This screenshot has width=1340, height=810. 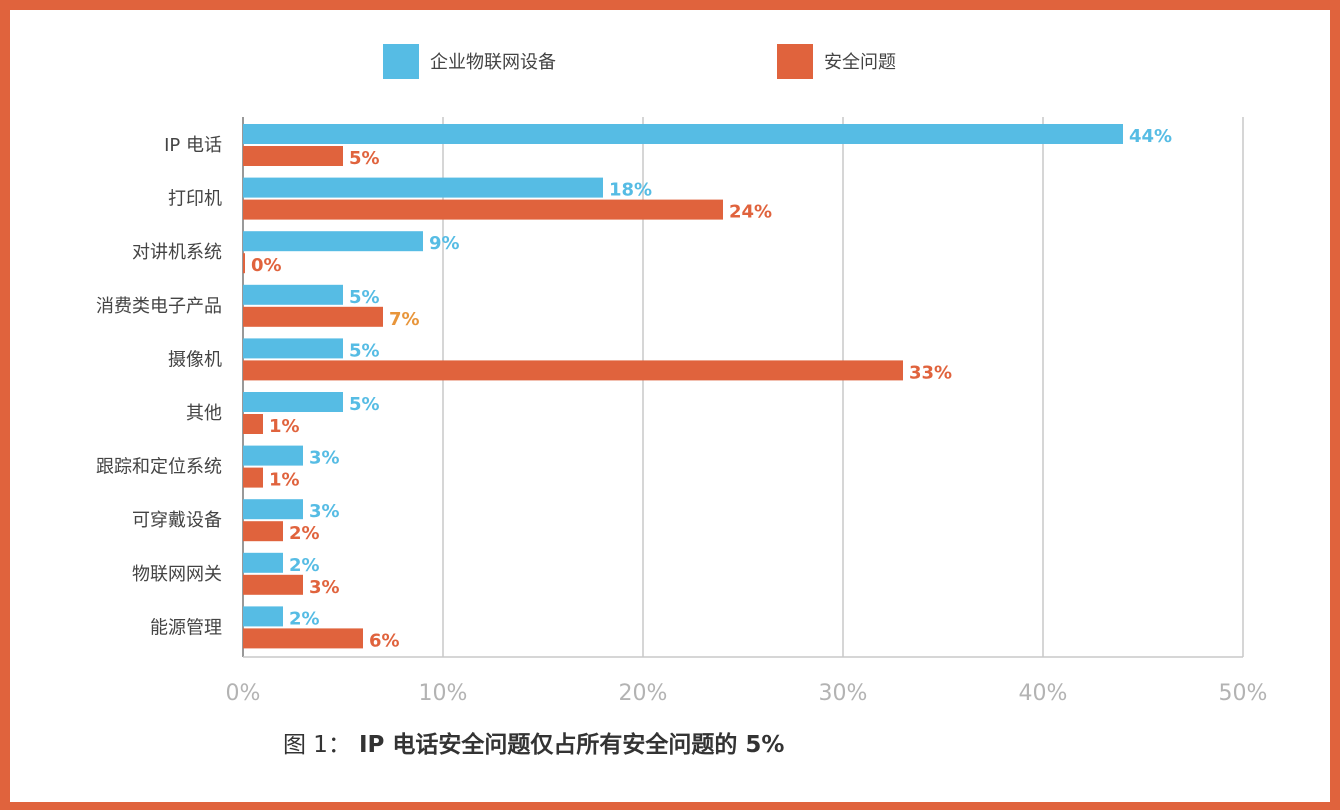 I want to click on chart-caption: 图 1： IP 电话安全问题仅占所有安全问题的 5%, so click(x=533, y=744).